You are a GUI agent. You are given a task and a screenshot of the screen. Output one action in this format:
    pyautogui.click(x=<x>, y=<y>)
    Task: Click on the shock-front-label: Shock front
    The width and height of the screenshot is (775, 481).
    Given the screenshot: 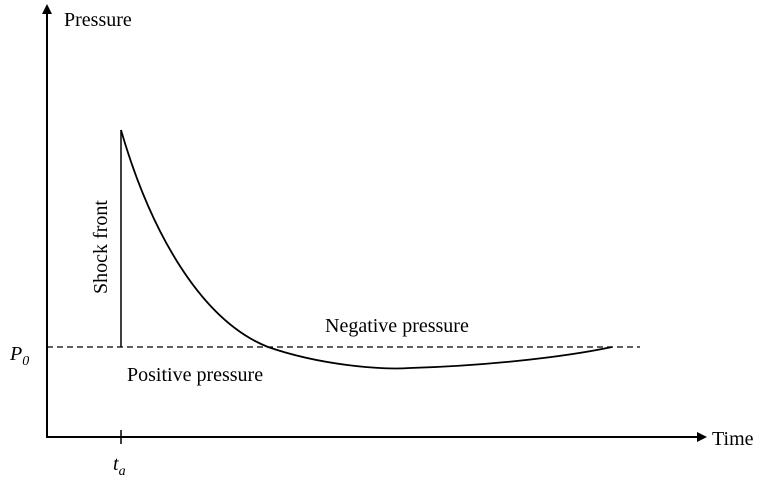 What is the action you would take?
    pyautogui.click(x=101, y=247)
    